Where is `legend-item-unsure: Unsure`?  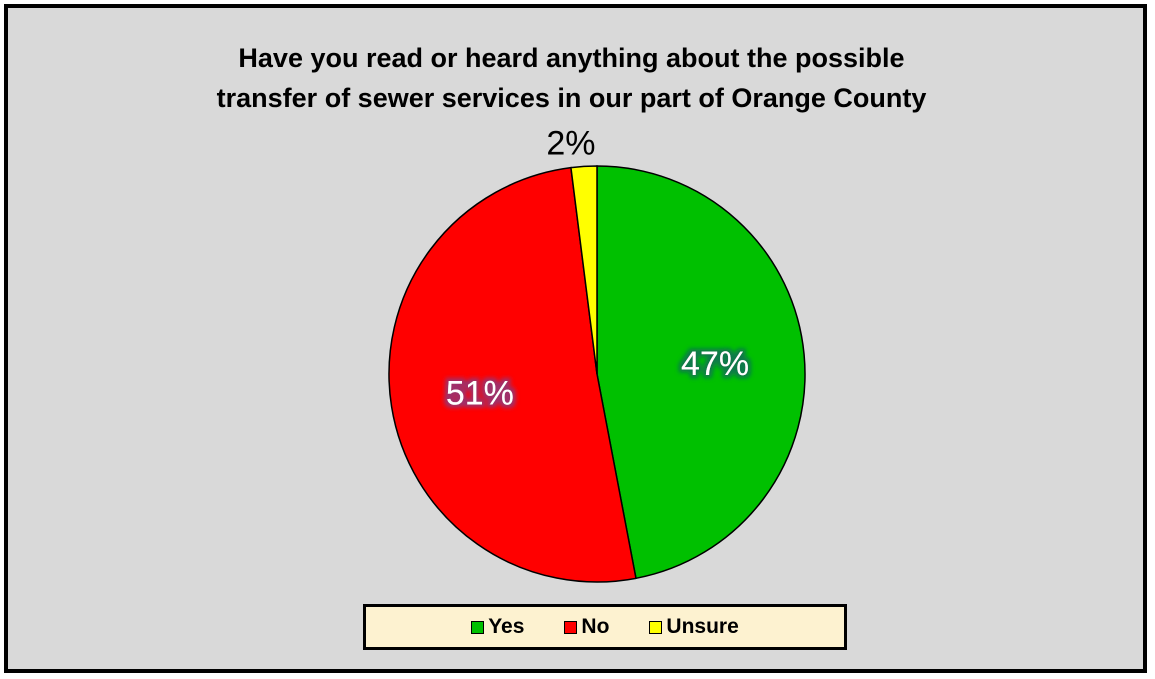 legend-item-unsure: Unsure is located at coordinates (694, 627).